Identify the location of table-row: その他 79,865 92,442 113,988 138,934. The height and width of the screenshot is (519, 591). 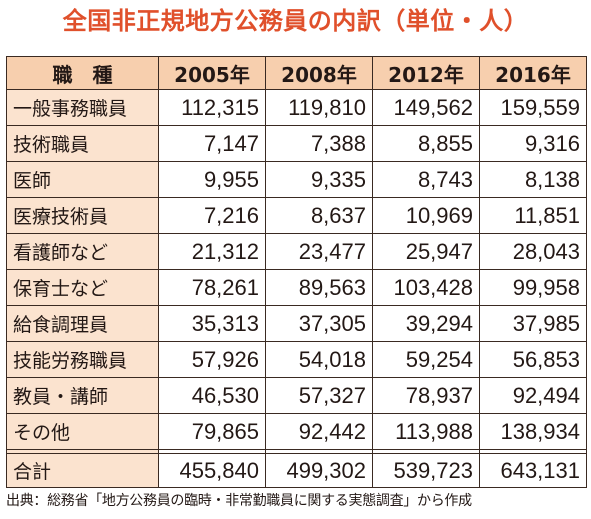
(296, 431).